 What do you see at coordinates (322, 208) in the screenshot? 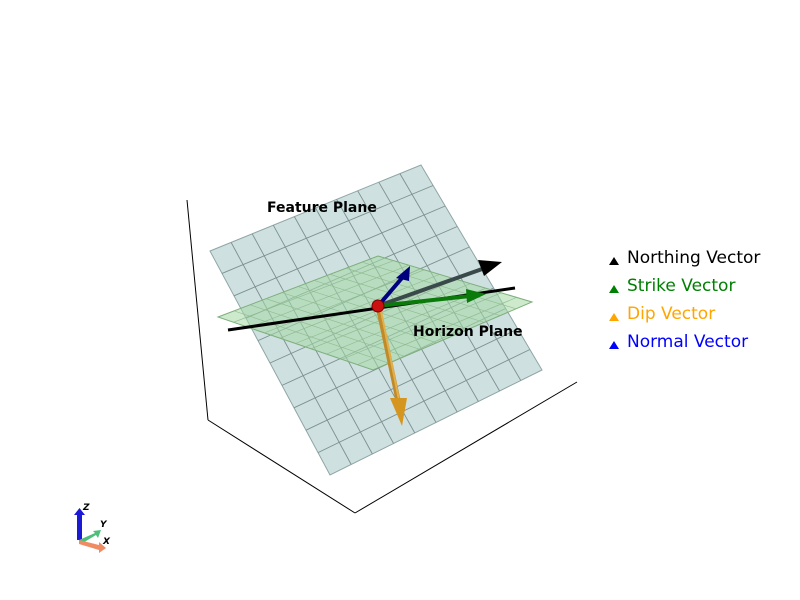
I see `feature-plane-label: Feature Plane` at bounding box center [322, 208].